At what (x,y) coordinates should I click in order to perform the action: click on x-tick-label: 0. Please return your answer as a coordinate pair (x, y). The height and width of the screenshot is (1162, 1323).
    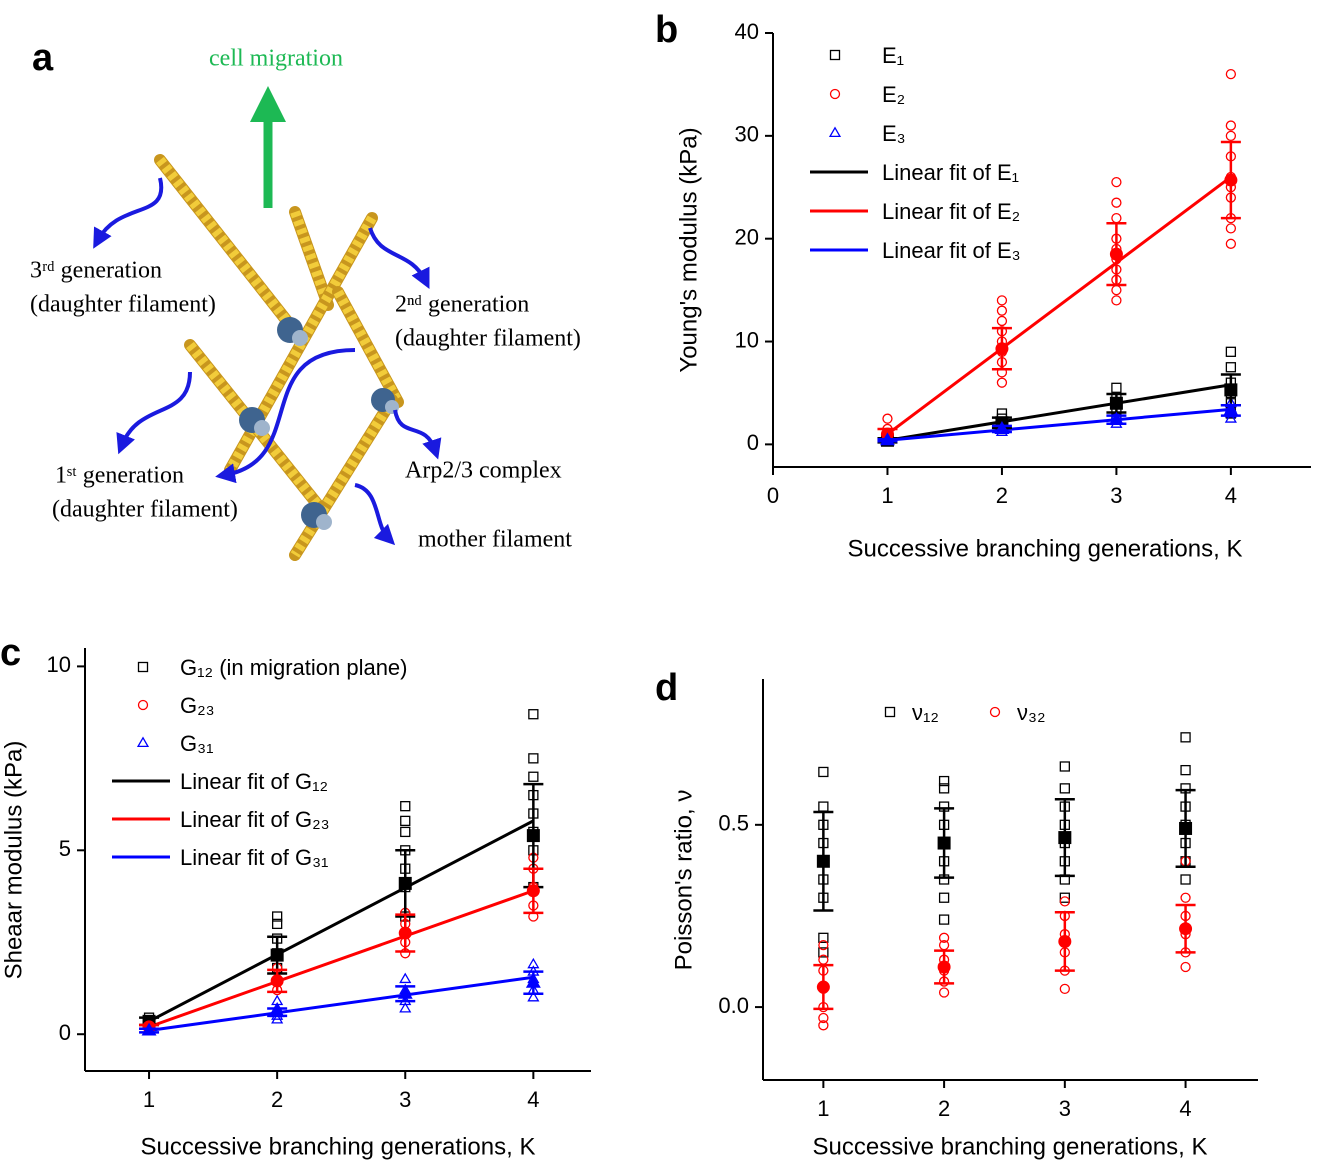
    Looking at the image, I should click on (773, 495).